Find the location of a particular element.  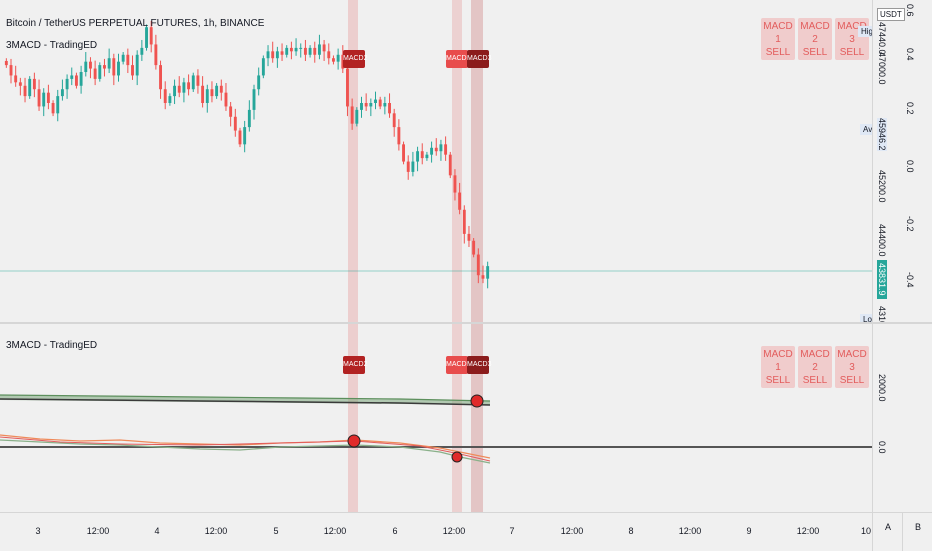

sub-band-macd1 is located at coordinates (457, 418).